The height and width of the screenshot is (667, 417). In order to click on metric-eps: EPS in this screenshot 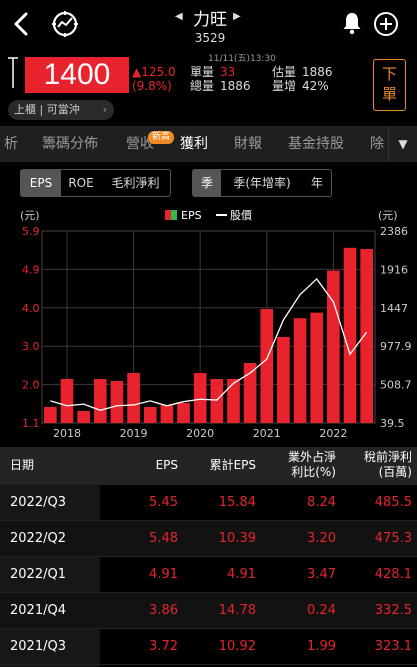, I will do `click(41, 183)`.